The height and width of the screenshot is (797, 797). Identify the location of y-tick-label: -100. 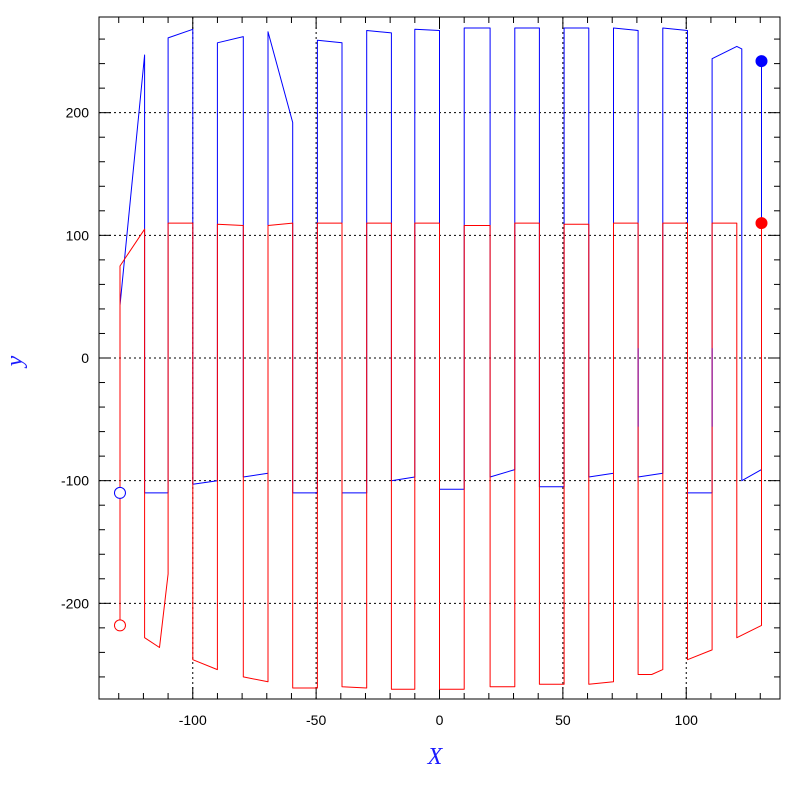
(75, 481).